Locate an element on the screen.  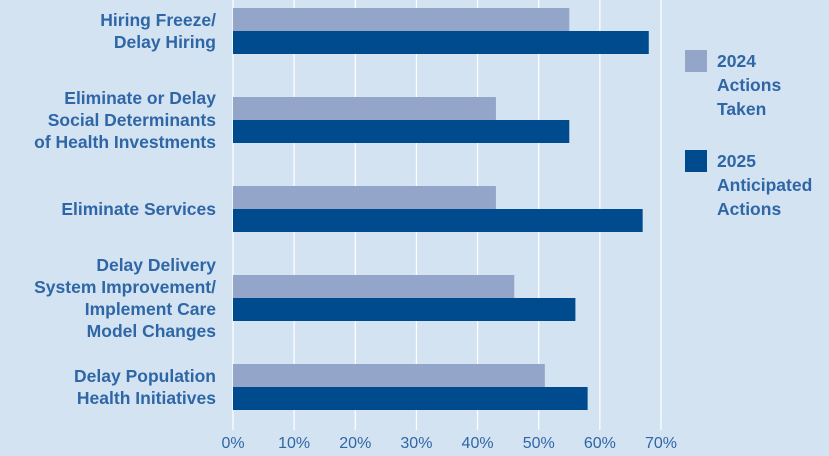
legend-label-line: Anticipated is located at coordinates (764, 185).